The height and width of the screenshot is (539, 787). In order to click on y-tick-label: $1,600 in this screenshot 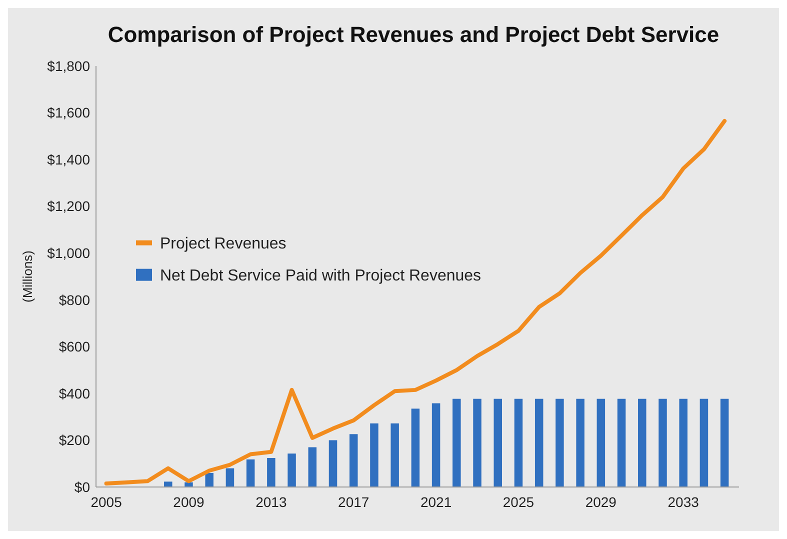, I will do `click(68, 112)`.